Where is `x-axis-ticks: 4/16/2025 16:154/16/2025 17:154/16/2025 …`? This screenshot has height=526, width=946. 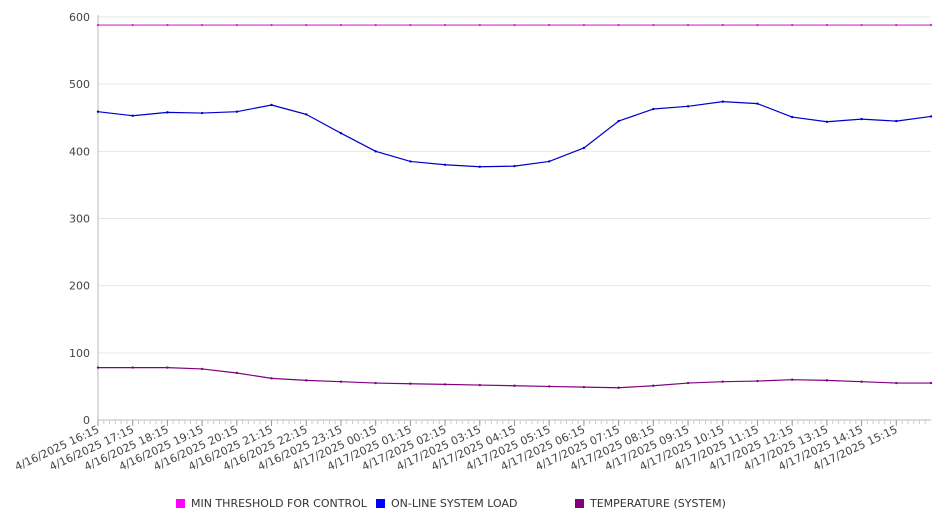 x-axis-ticks: 4/16/2025 16:154/16/2025 17:154/16/2025 … is located at coordinates (456, 446).